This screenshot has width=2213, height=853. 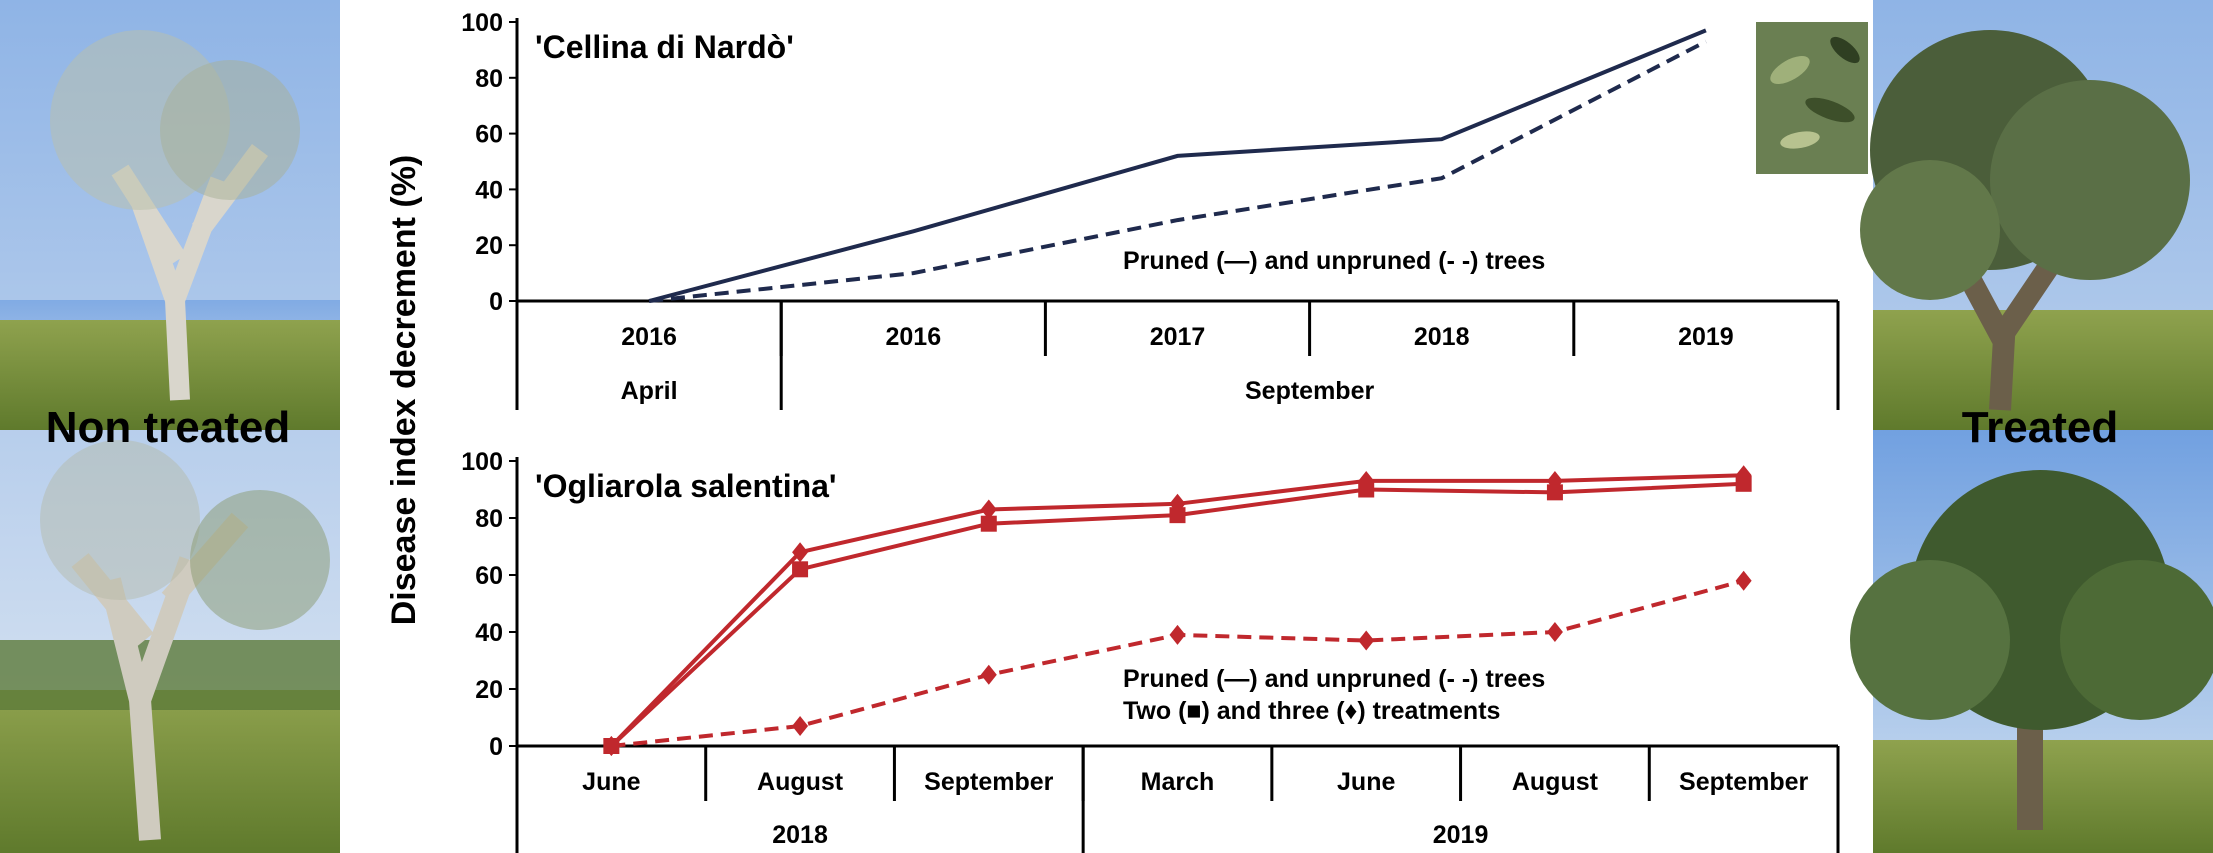 What do you see at coordinates (404, 390) in the screenshot?
I see `y-axis-label: Disease index decrement (%)` at bounding box center [404, 390].